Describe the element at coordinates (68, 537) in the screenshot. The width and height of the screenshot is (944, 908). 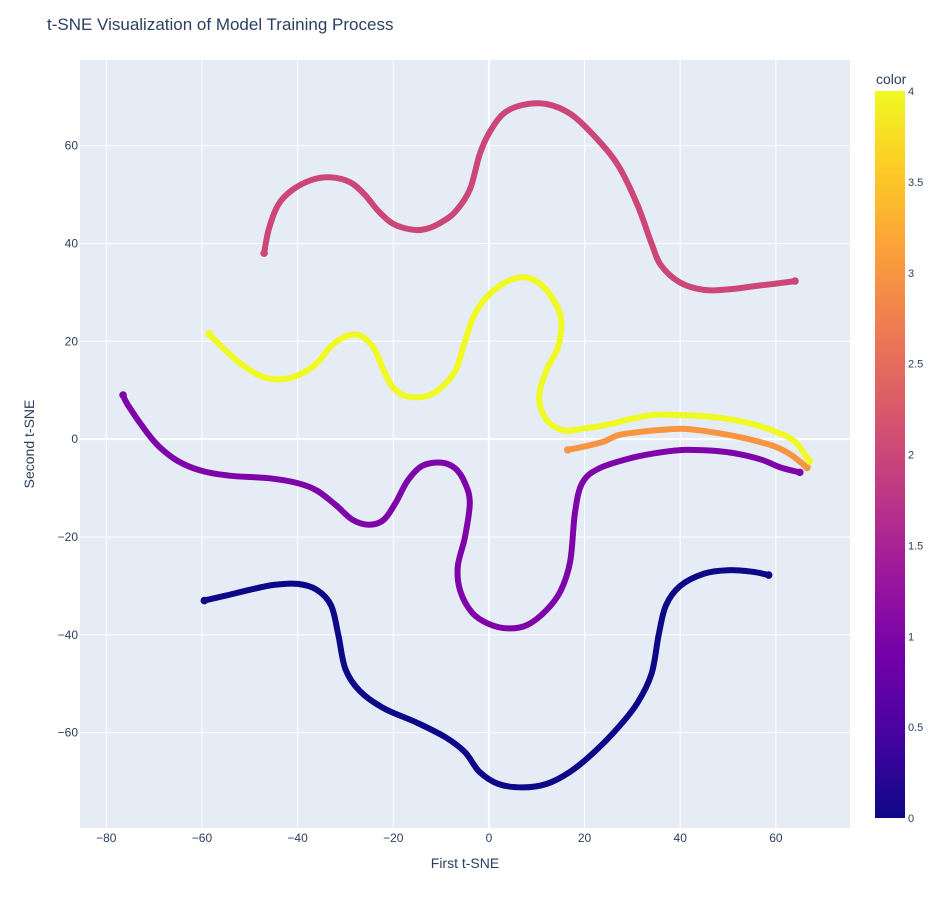
I see `y-tick-label: −20` at that location.